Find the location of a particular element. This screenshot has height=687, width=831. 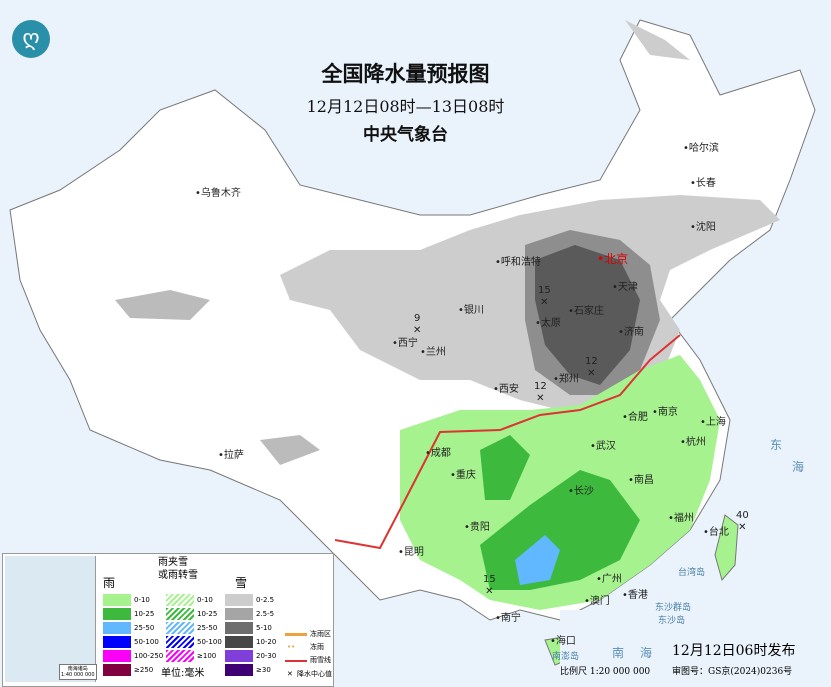

city-label: •拉萨 is located at coordinates (231, 456).